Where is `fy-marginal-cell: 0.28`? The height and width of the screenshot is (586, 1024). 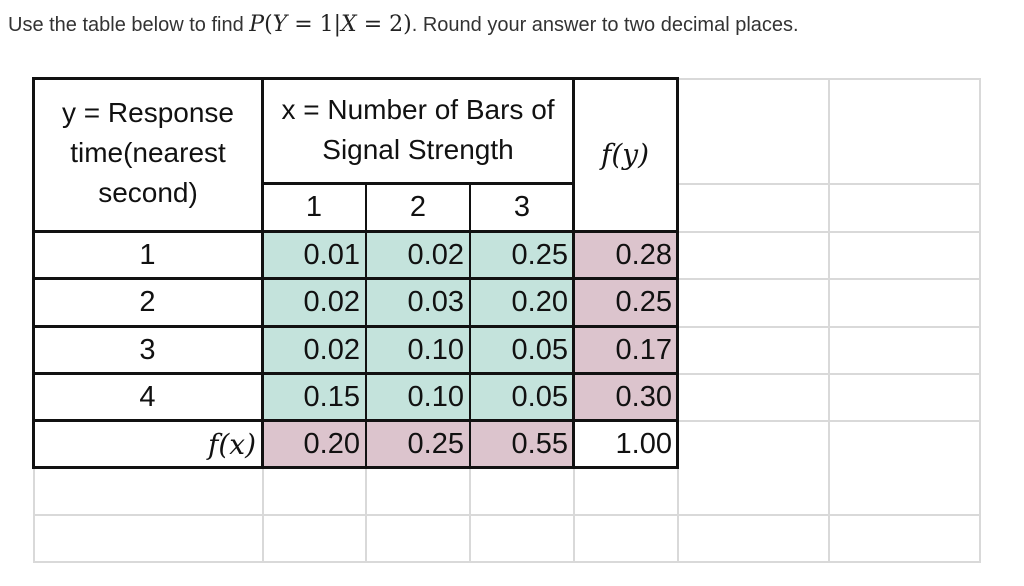 fy-marginal-cell: 0.28 is located at coordinates (643, 255).